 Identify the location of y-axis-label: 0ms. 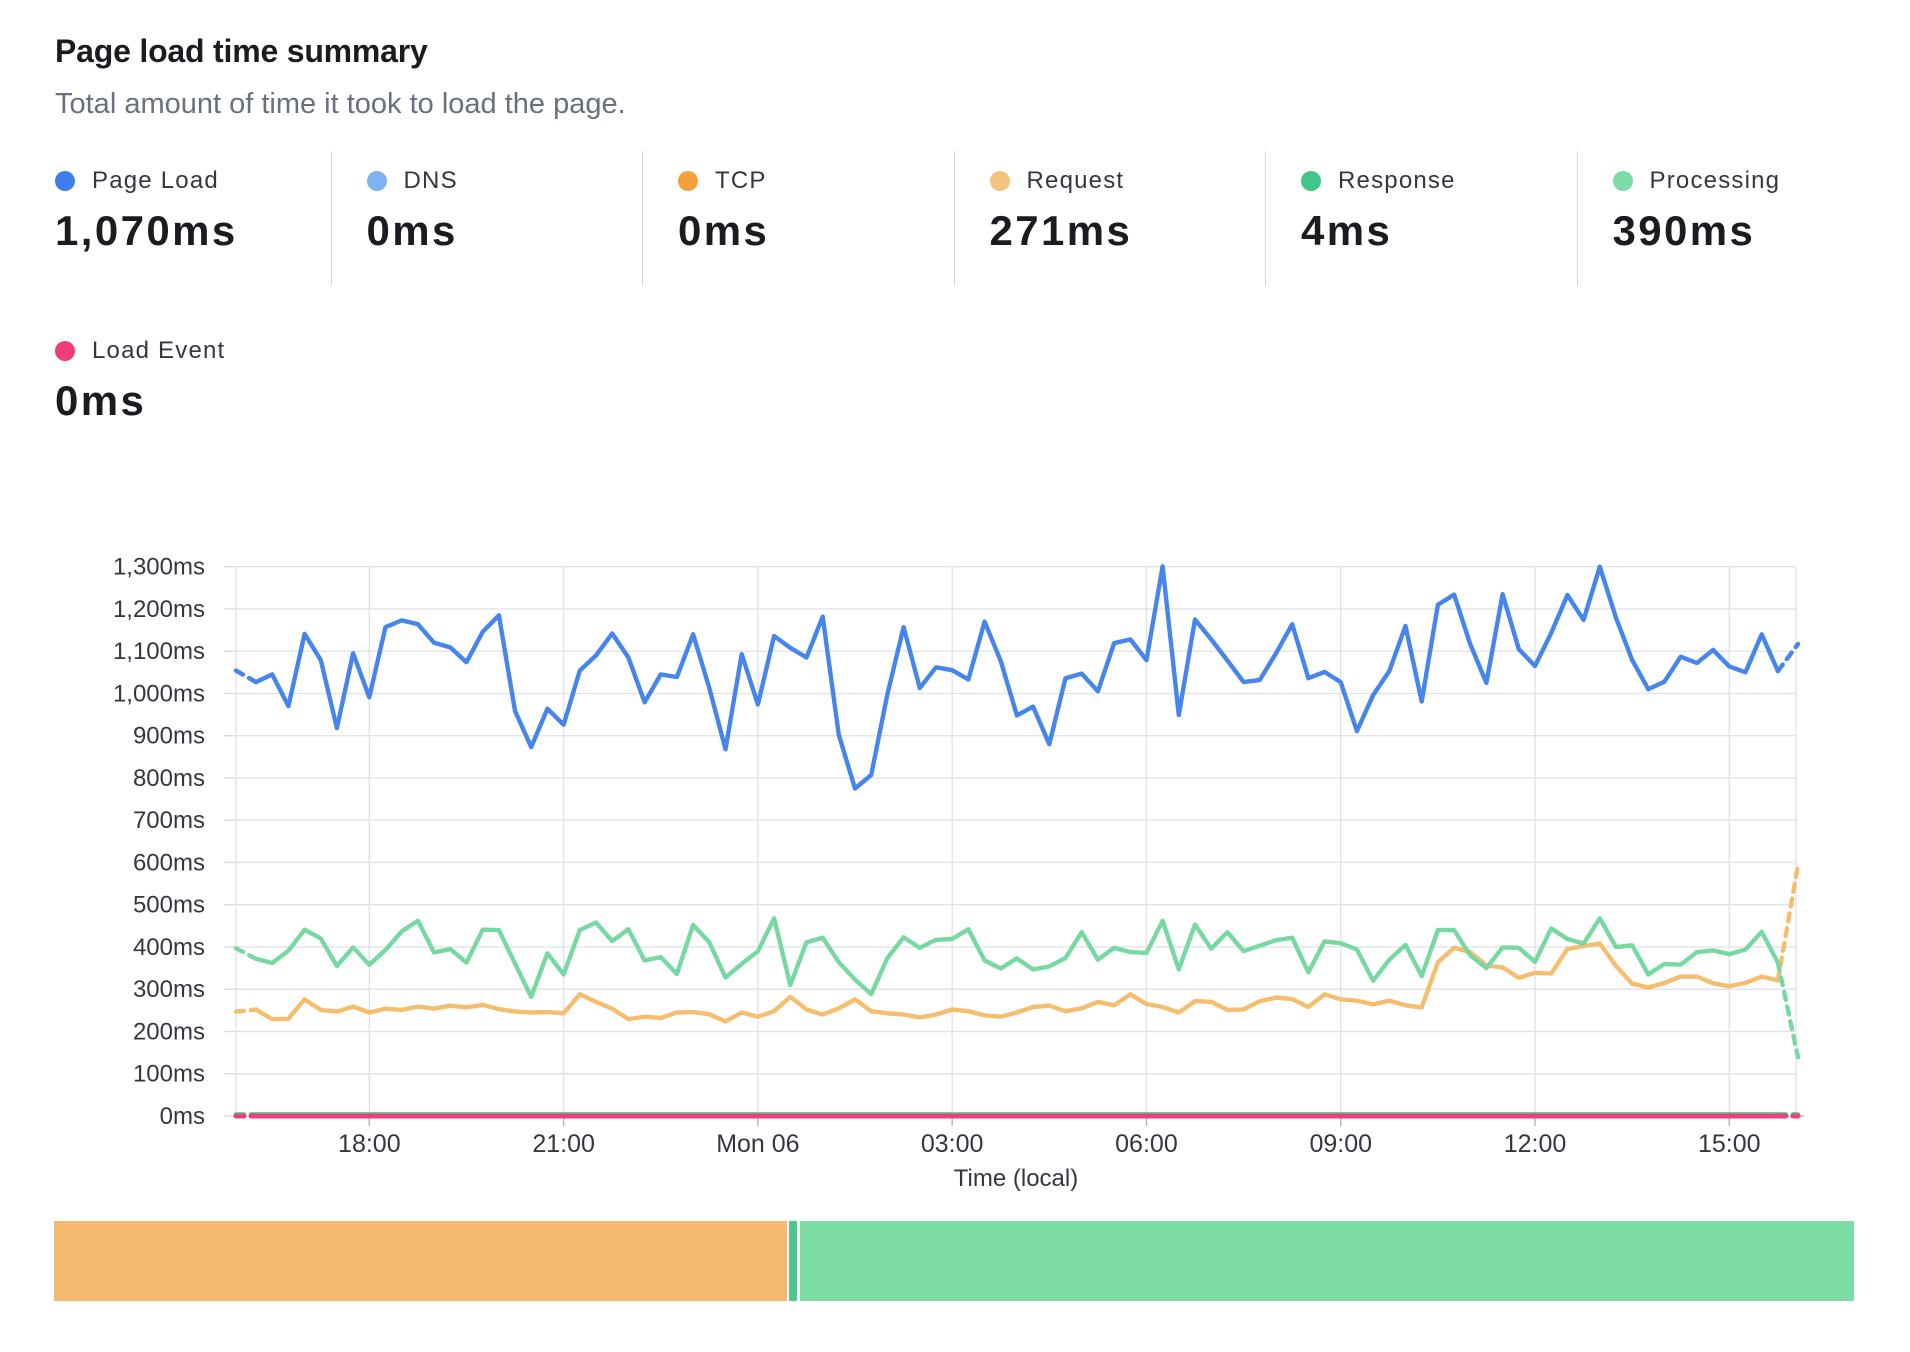
(182, 1116).